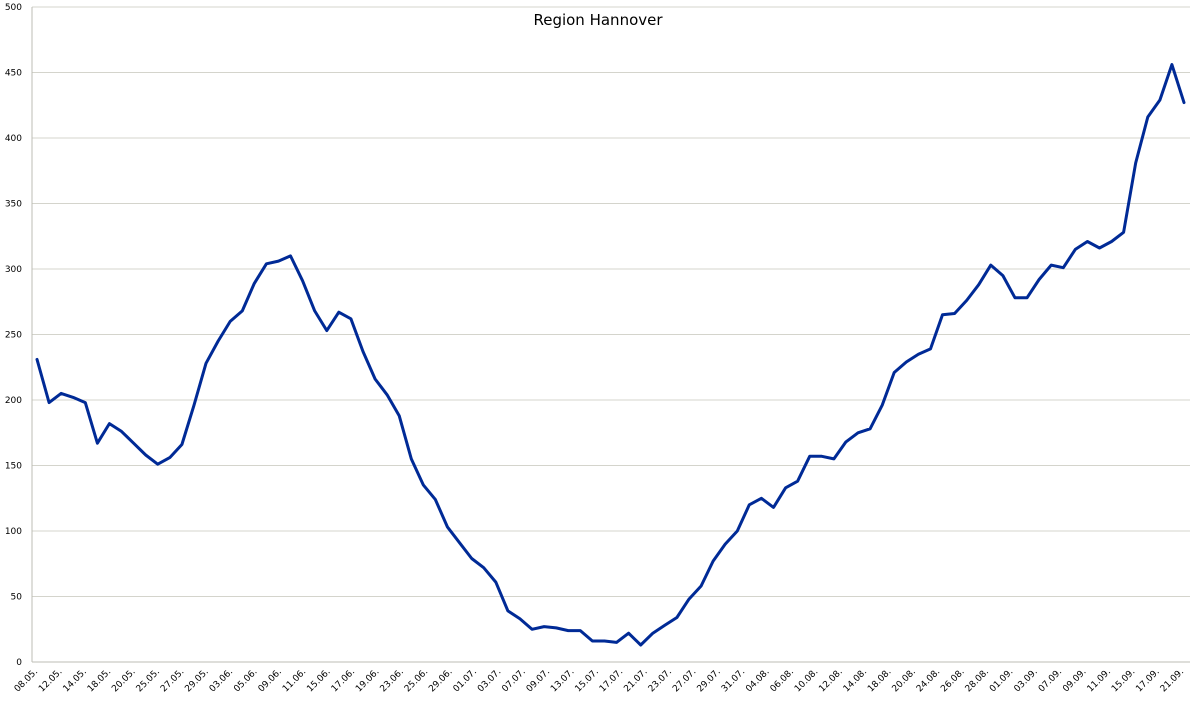 Image resolution: width=1200 pixels, height=728 pixels. Describe the element at coordinates (172, 680) in the screenshot. I see `x-tick-label: 27.05.` at that location.